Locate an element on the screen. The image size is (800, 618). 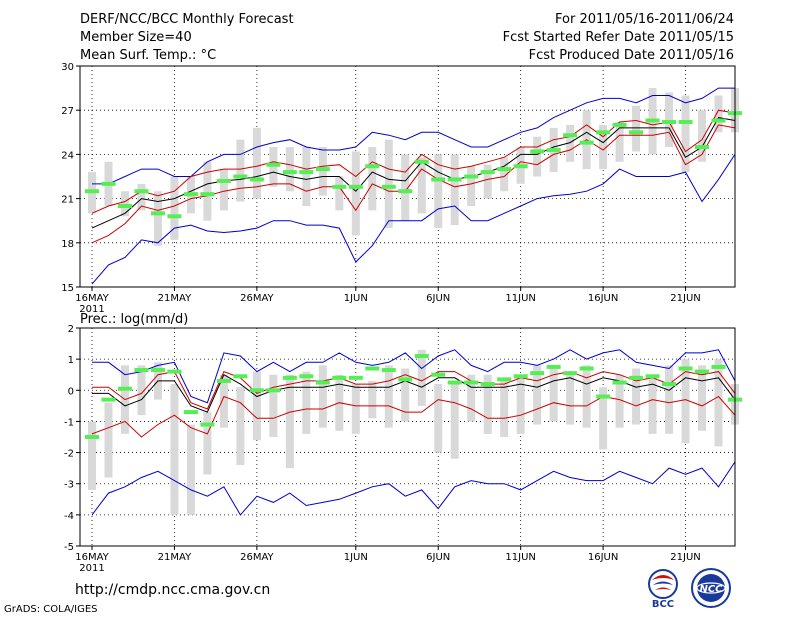
y-tick-label: -1 is located at coordinates (69, 422).